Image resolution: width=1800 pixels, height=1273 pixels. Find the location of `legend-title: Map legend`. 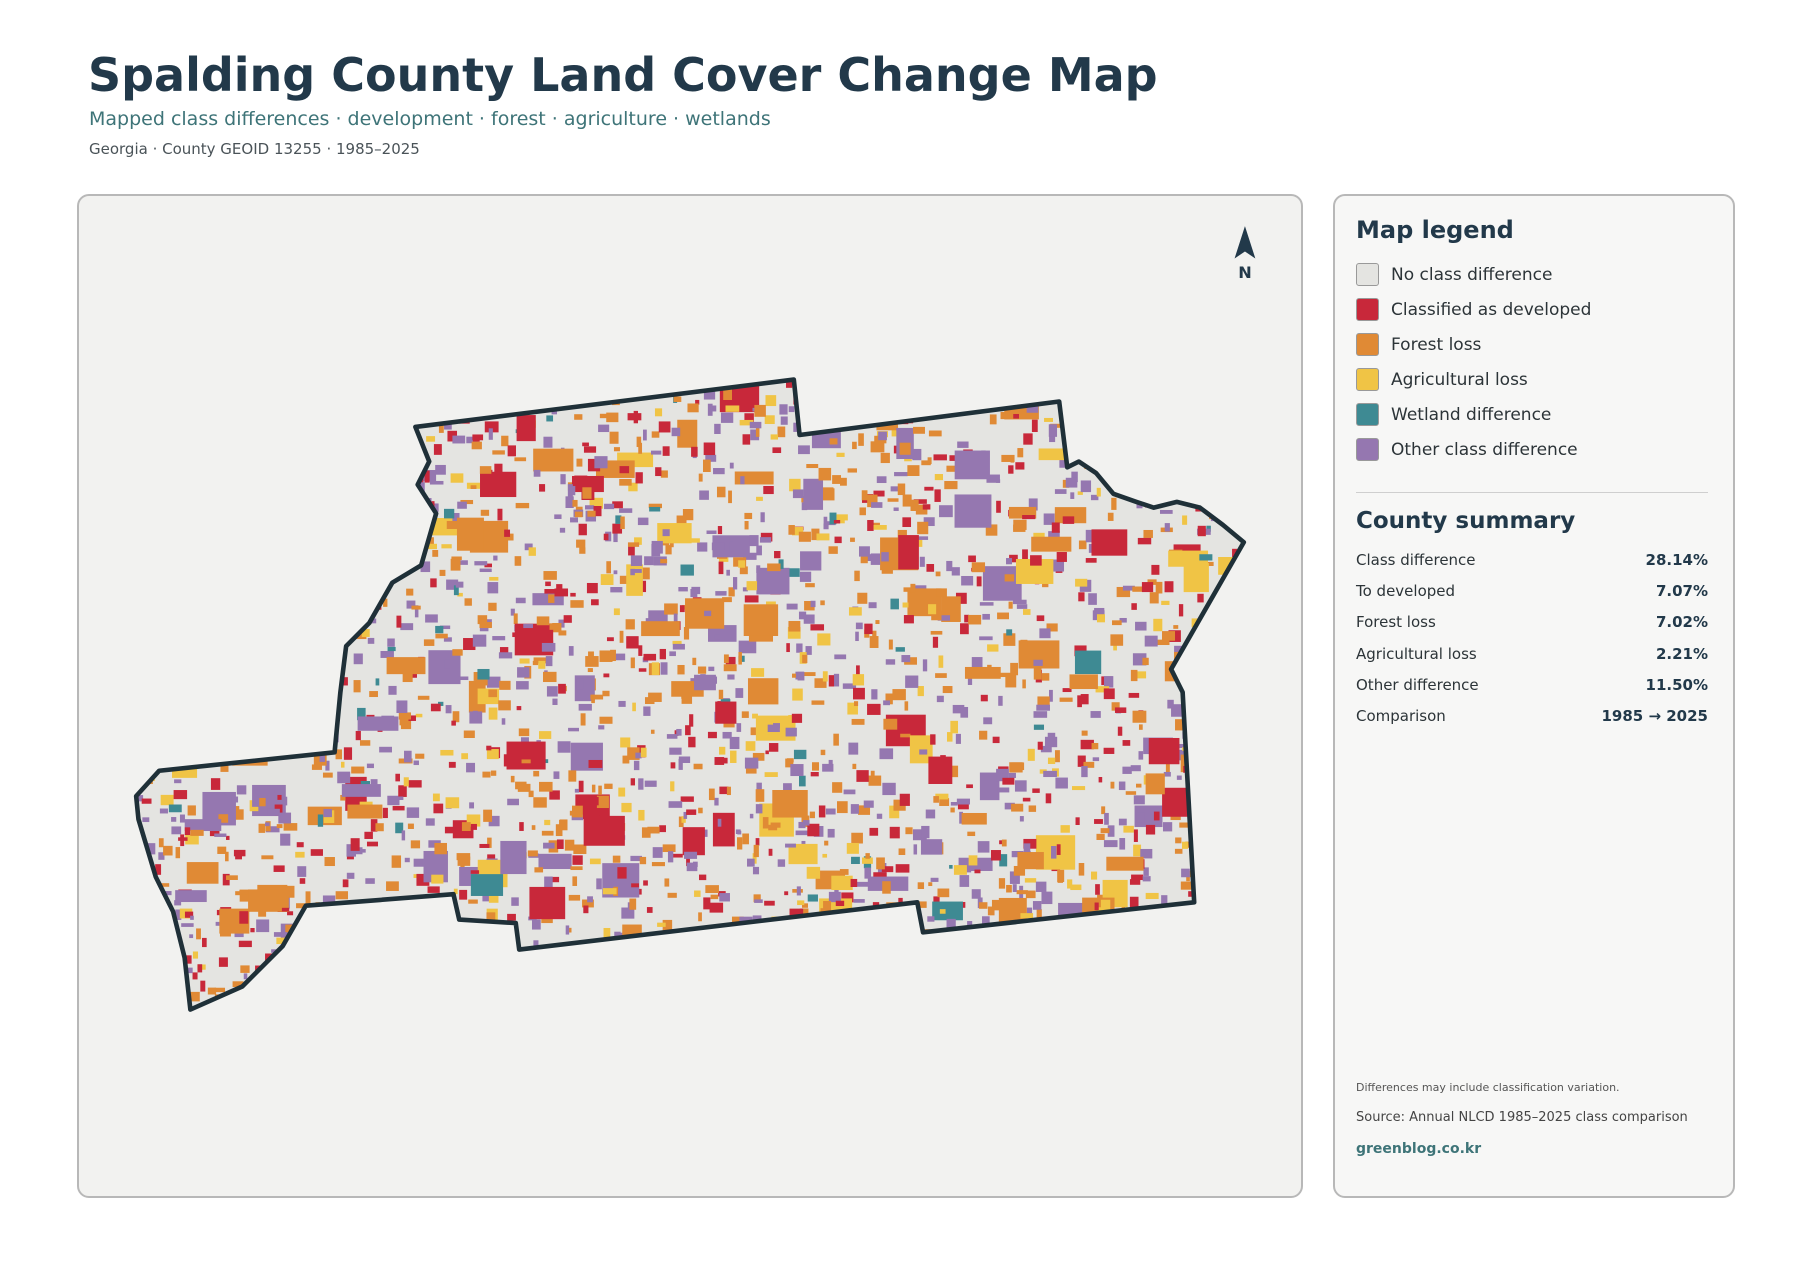

legend-title: Map legend is located at coordinates (1435, 230).